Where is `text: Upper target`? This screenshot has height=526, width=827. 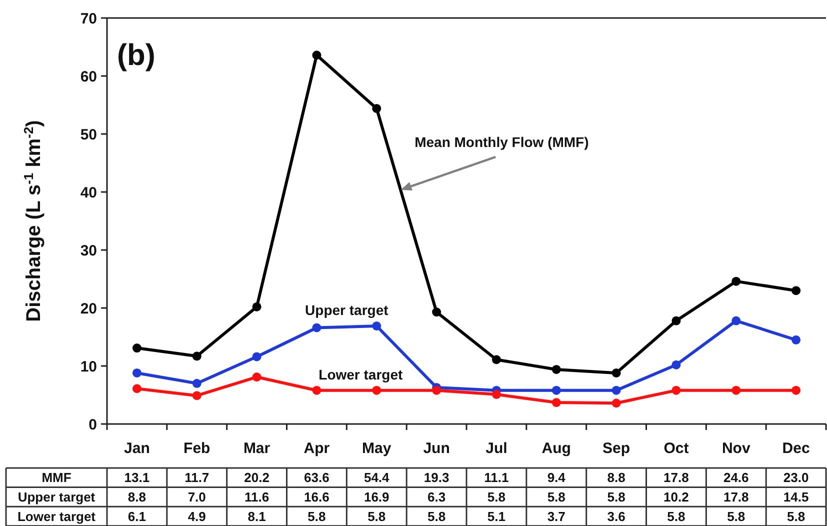 text: Upper target is located at coordinates (57, 496).